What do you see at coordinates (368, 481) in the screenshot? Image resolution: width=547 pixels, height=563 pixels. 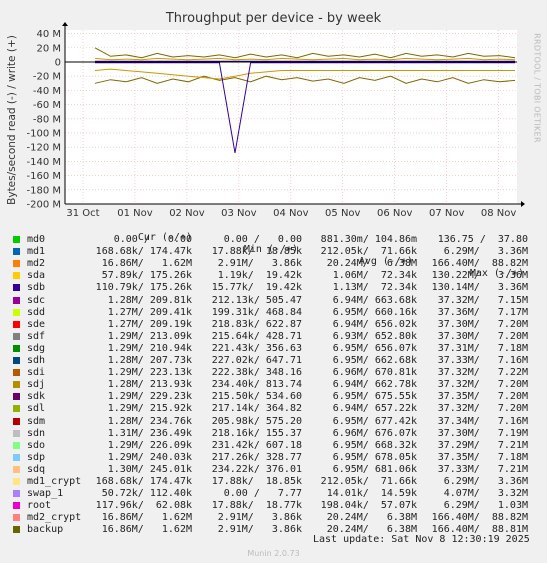 I see `legend-avg: 212.05k/ 71.66k` at bounding box center [368, 481].